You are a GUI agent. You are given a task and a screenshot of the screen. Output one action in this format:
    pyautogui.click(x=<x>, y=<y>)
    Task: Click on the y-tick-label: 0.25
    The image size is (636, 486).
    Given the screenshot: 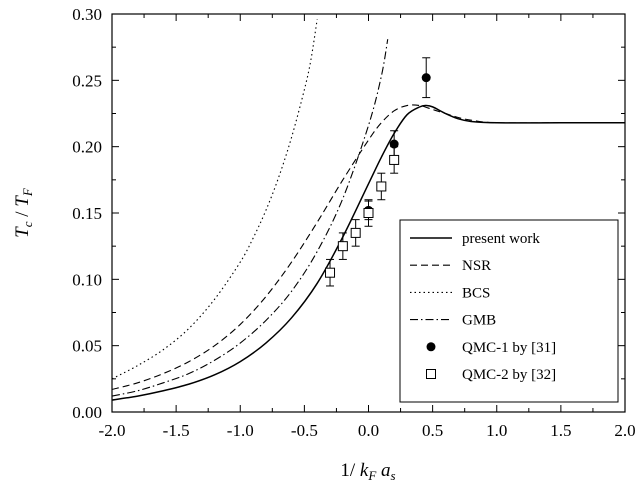 What is the action you would take?
    pyautogui.click(x=87, y=80)
    